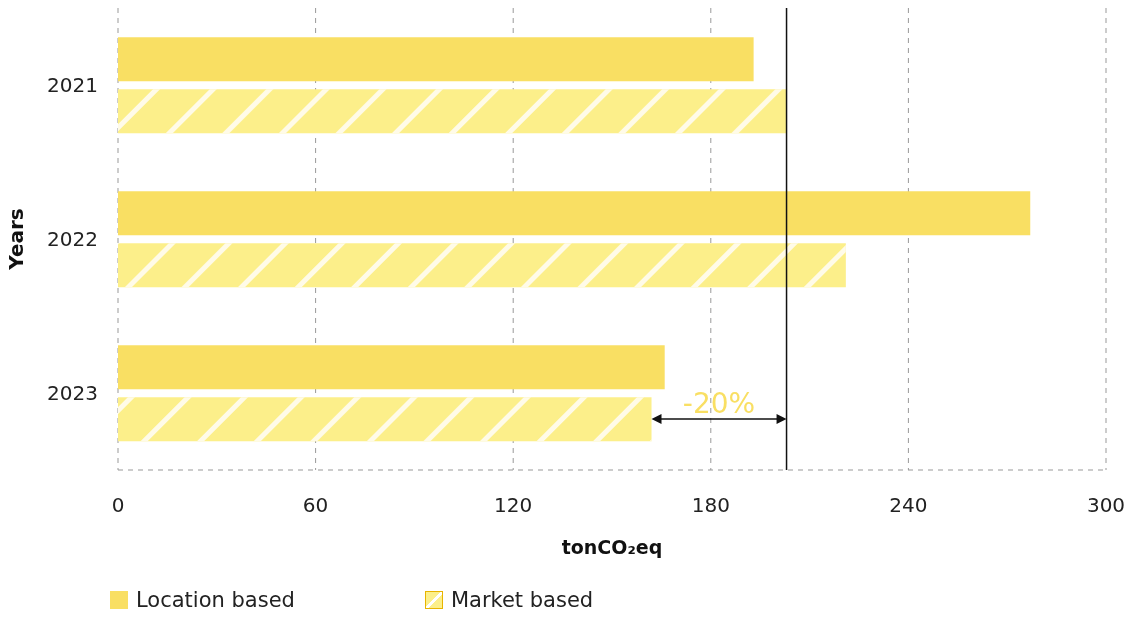  What do you see at coordinates (908, 505) in the screenshot?
I see `x-tick-label: 240` at bounding box center [908, 505].